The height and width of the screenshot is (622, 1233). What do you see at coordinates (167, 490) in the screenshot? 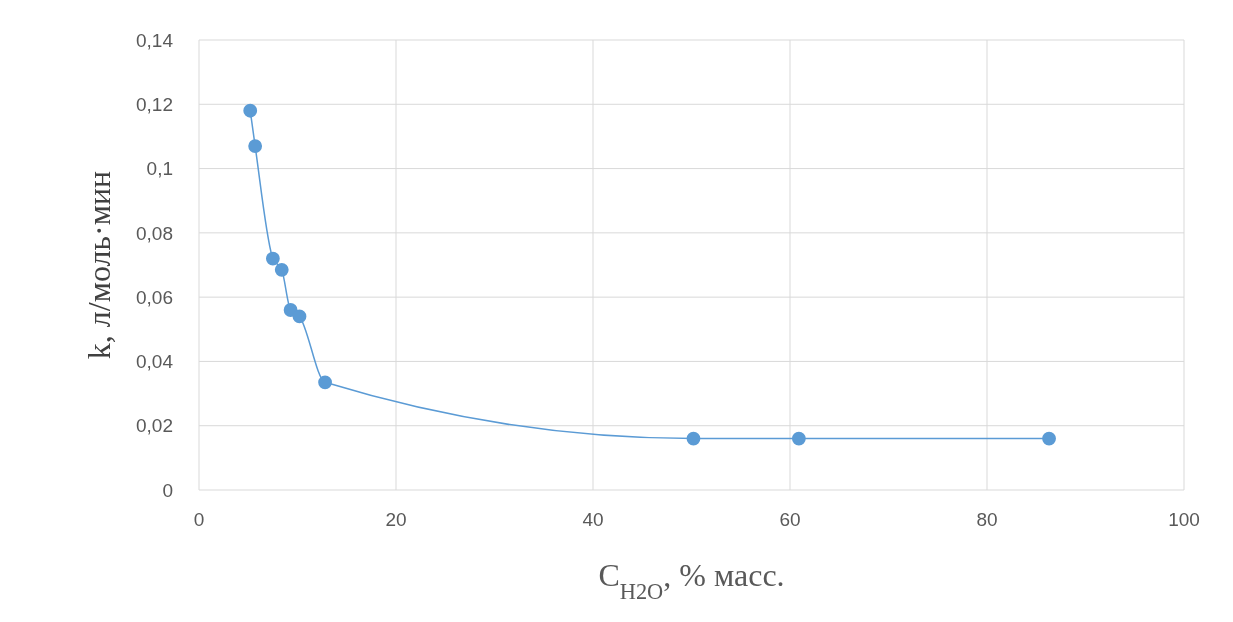
I see `y-tick-label: 0` at bounding box center [167, 490].